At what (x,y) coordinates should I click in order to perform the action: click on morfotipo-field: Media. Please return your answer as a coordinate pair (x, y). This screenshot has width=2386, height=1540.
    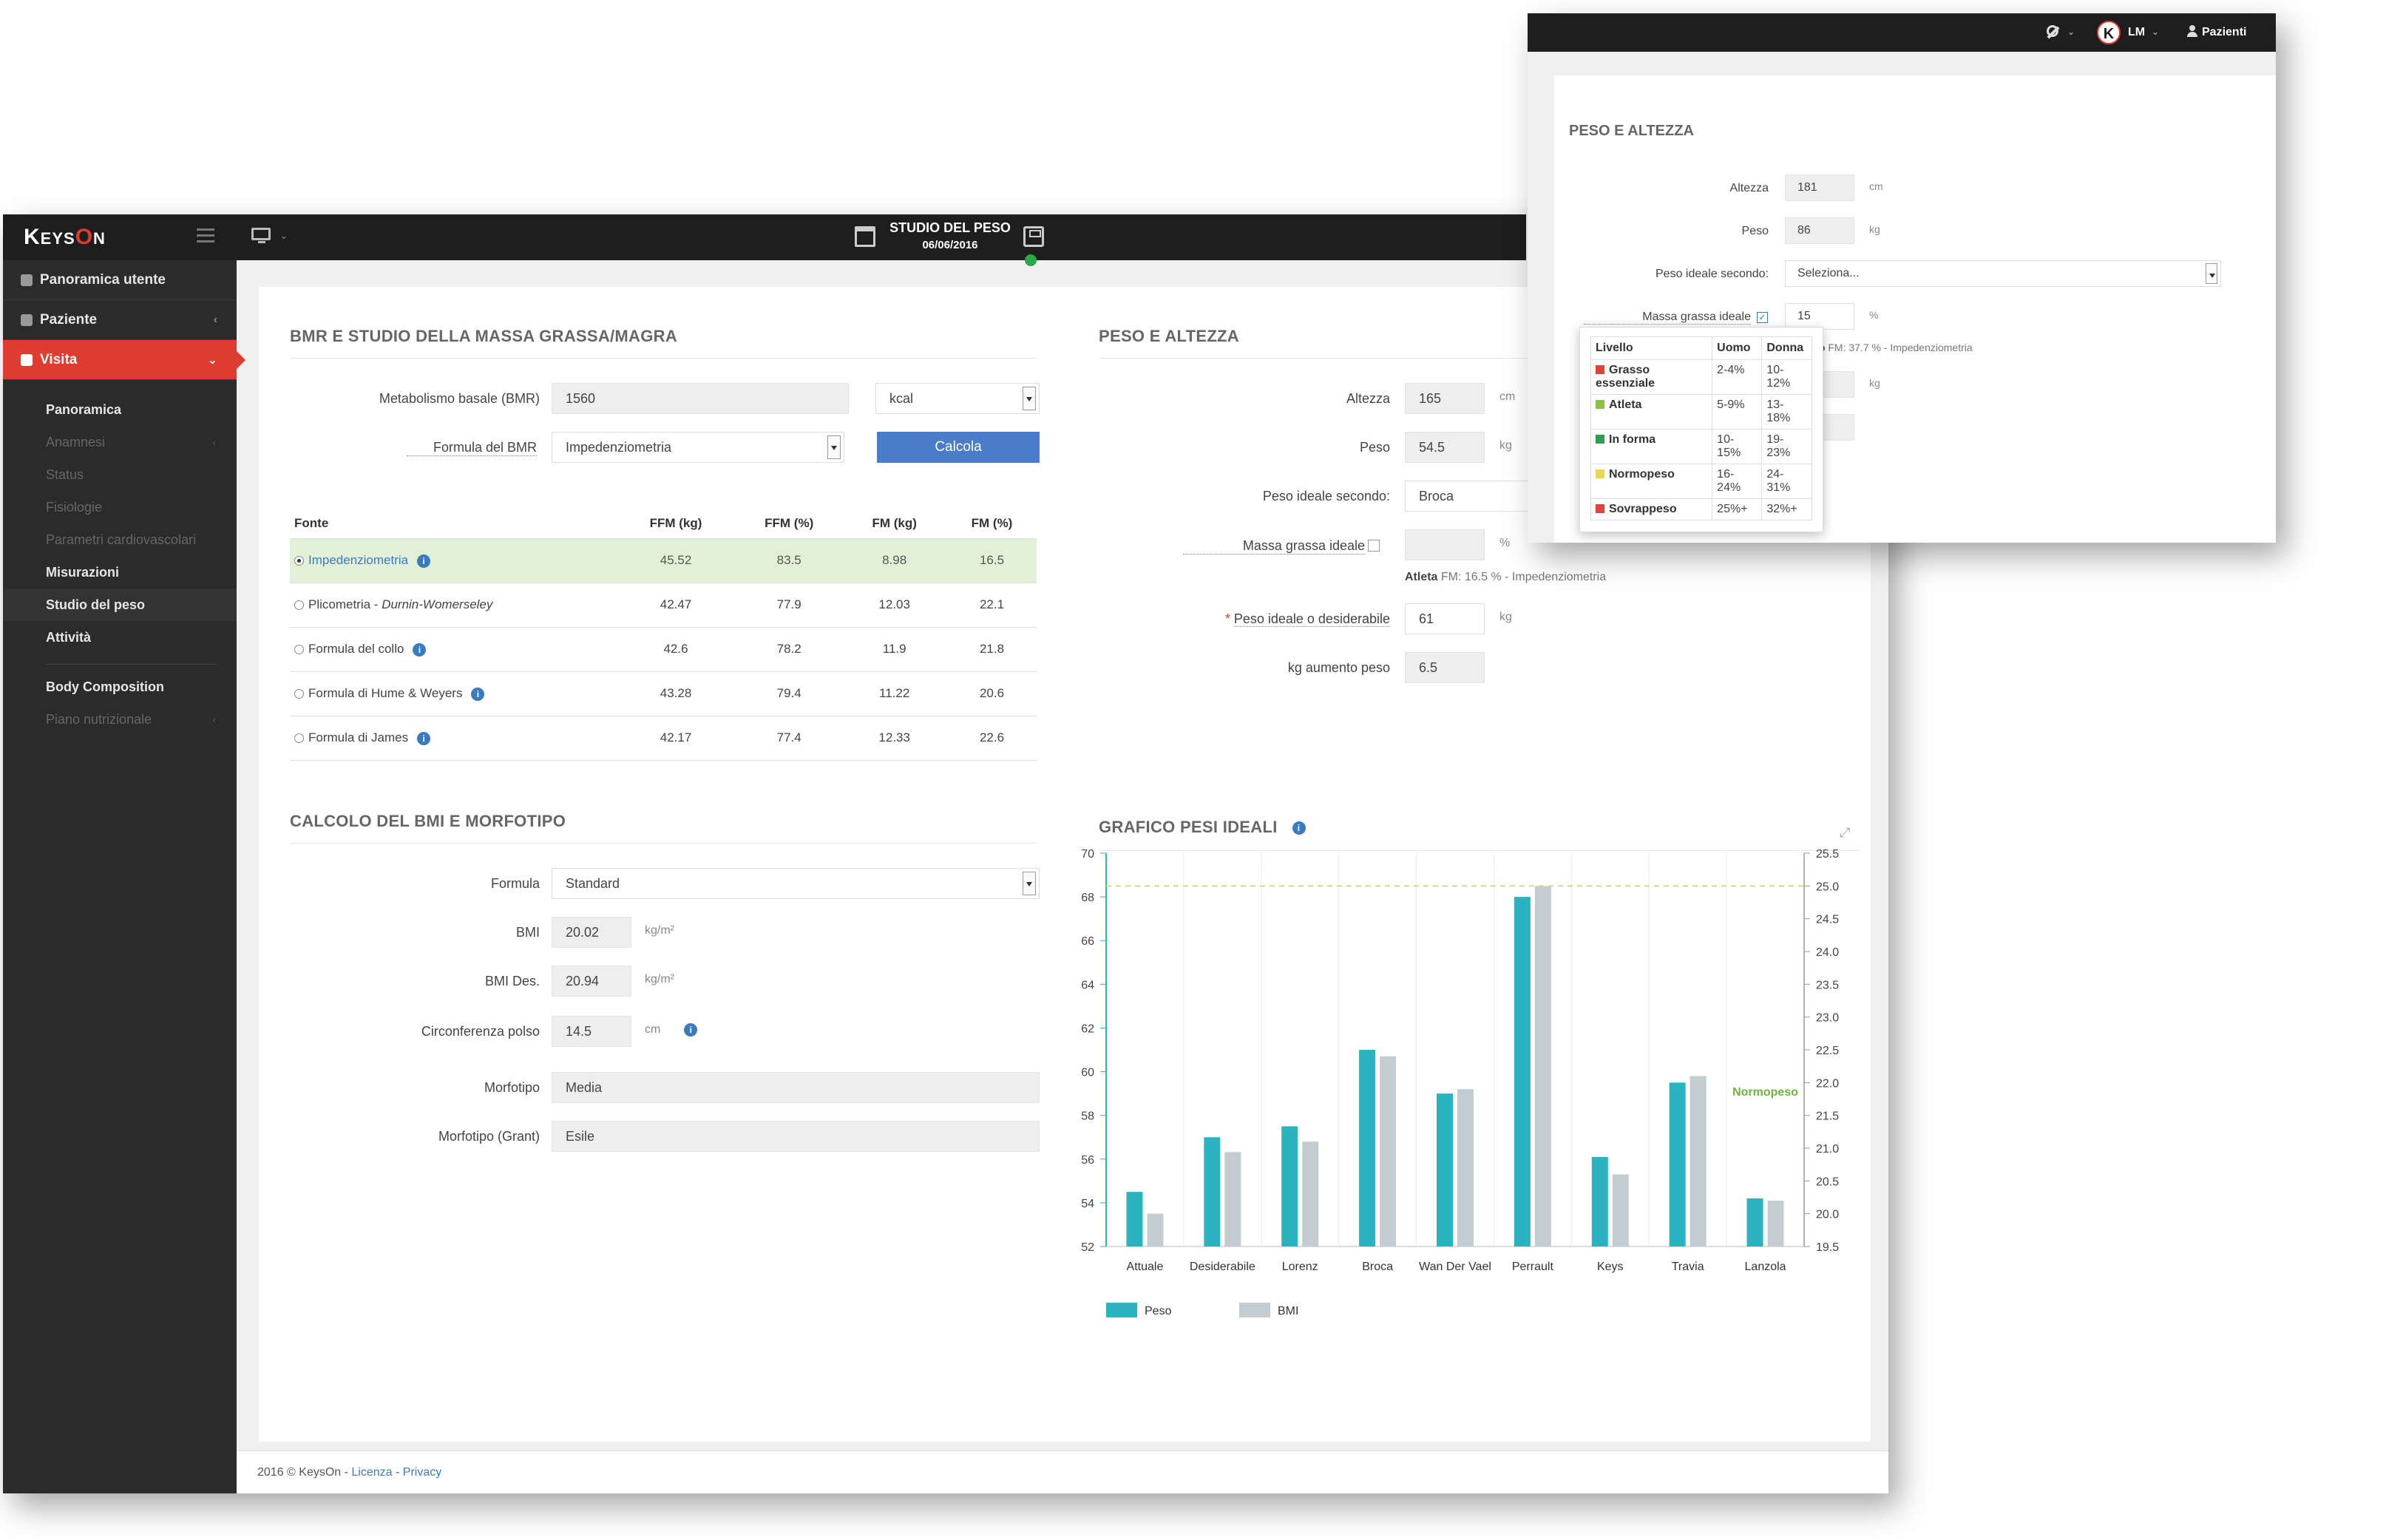
    Looking at the image, I should click on (796, 1087).